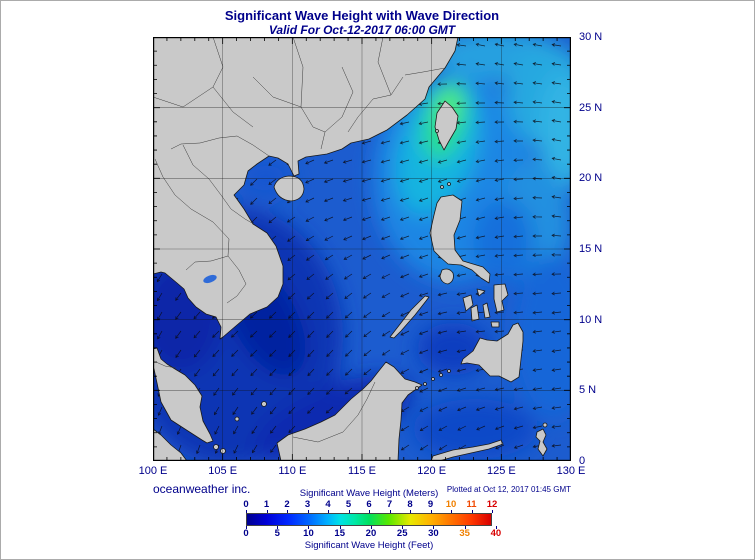  I want to click on landmass-panay, so click(468, 303).